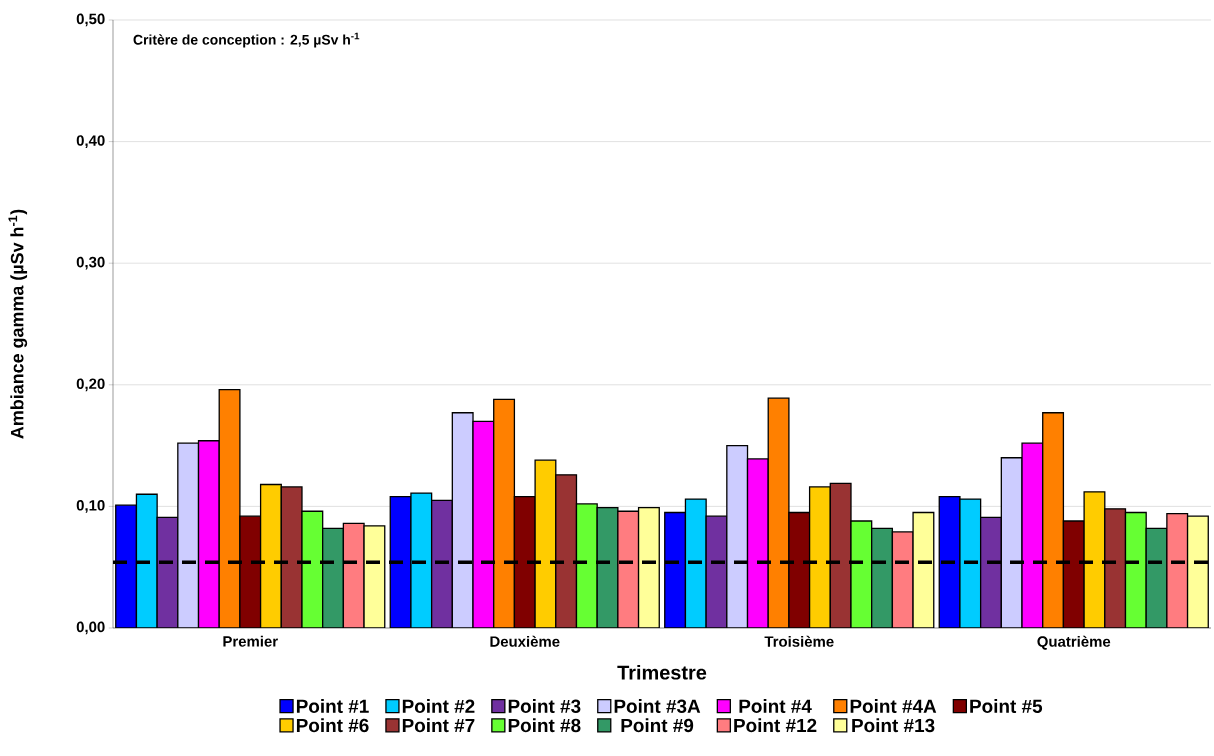  Describe the element at coordinates (775, 725) in the screenshot. I see `legend-label: Point #12` at that location.